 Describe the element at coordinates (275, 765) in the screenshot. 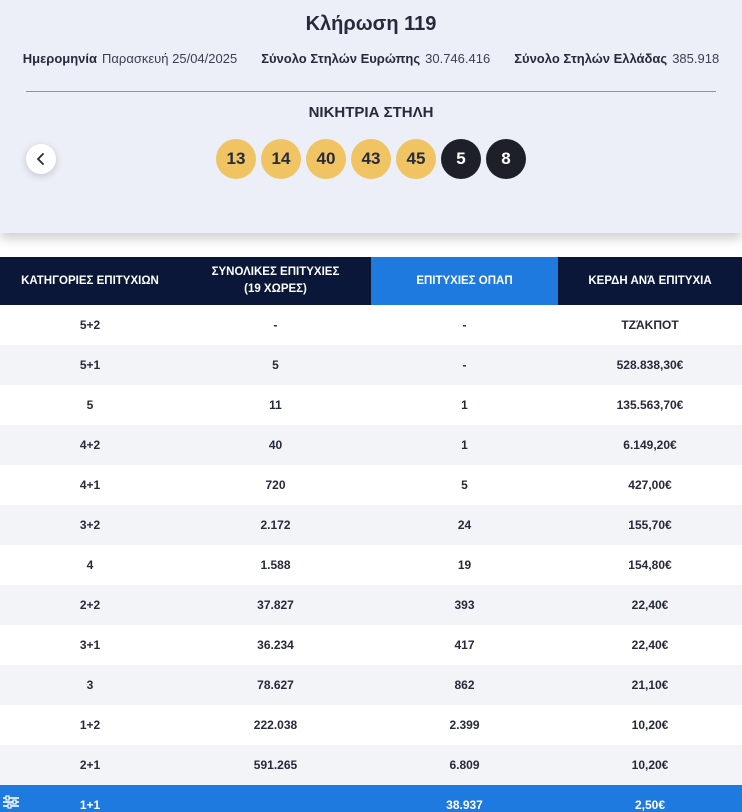

I see `cell-total: 591.265` at that location.